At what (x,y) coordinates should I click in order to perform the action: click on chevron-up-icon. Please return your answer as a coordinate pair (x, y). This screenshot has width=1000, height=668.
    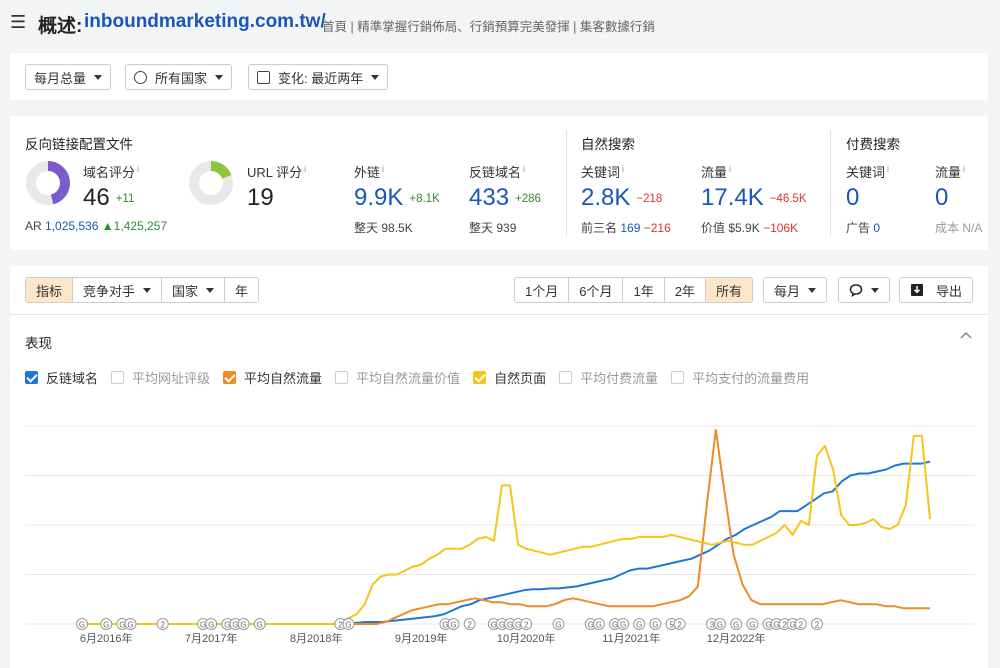
    Looking at the image, I should click on (966, 336).